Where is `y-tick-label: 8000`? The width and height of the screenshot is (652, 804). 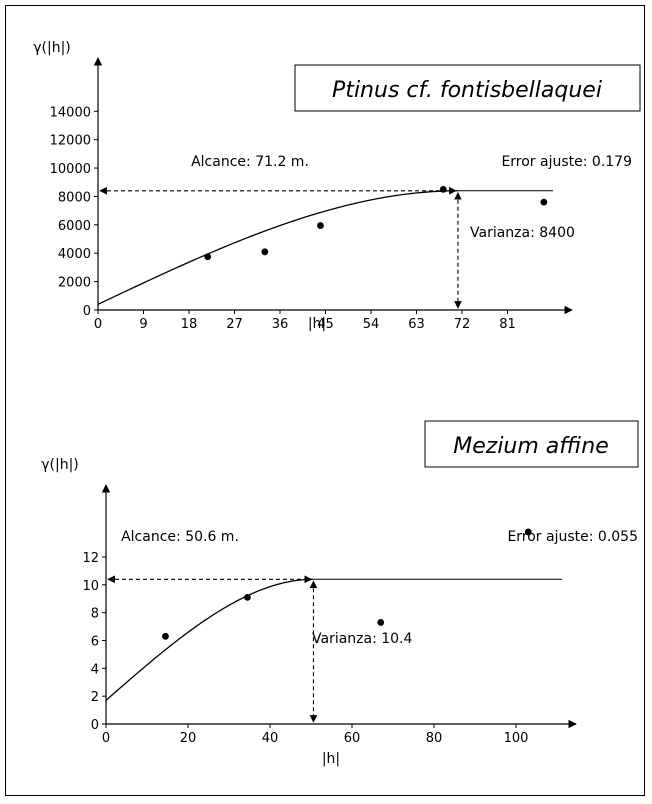
y-tick-label: 8000 is located at coordinates (74, 197).